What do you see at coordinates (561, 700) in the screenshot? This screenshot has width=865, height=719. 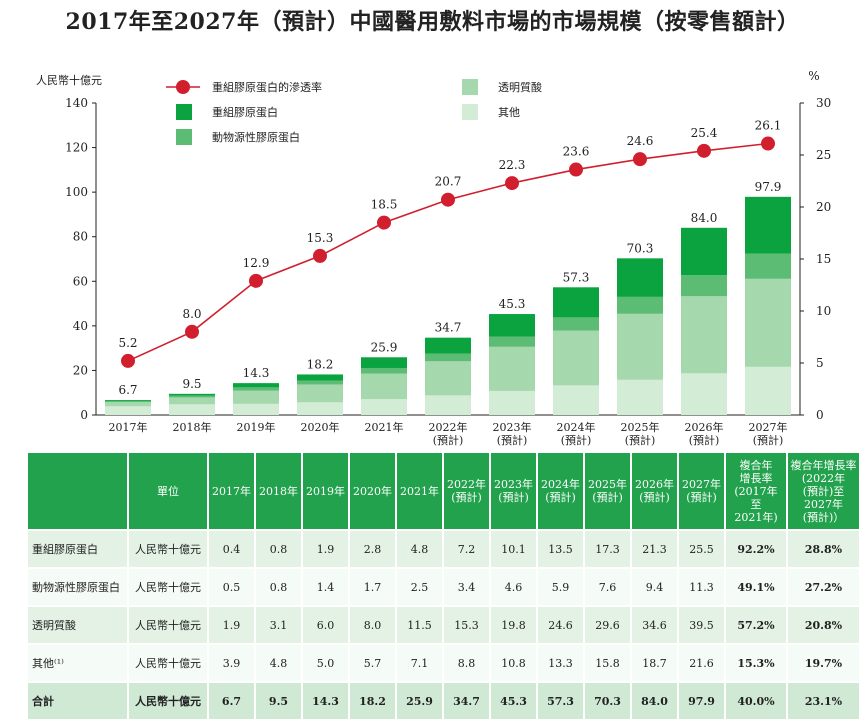 I see `value-cell: 57.3` at bounding box center [561, 700].